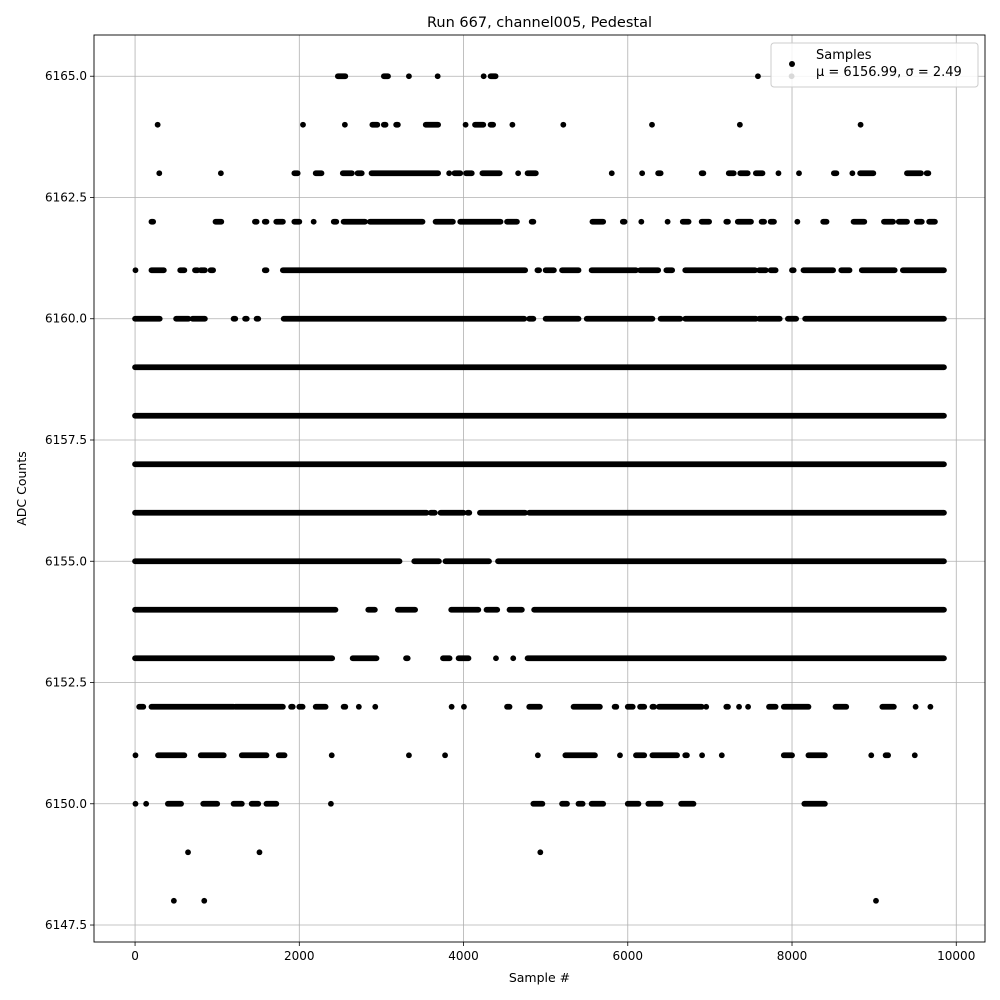 This screenshot has height=1000, width=1000. I want to click on x-tick-label: 2000, so click(299, 956).